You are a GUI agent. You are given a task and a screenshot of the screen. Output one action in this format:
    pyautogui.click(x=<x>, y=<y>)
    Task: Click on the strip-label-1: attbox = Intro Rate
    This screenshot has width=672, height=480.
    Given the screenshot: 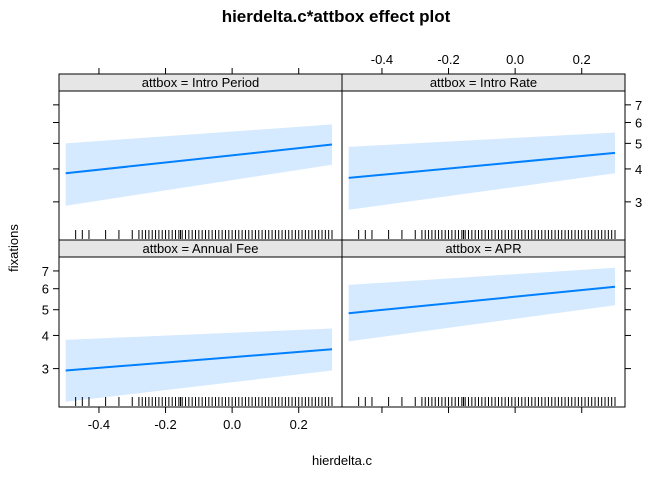 What is the action you would take?
    pyautogui.click(x=483, y=82)
    